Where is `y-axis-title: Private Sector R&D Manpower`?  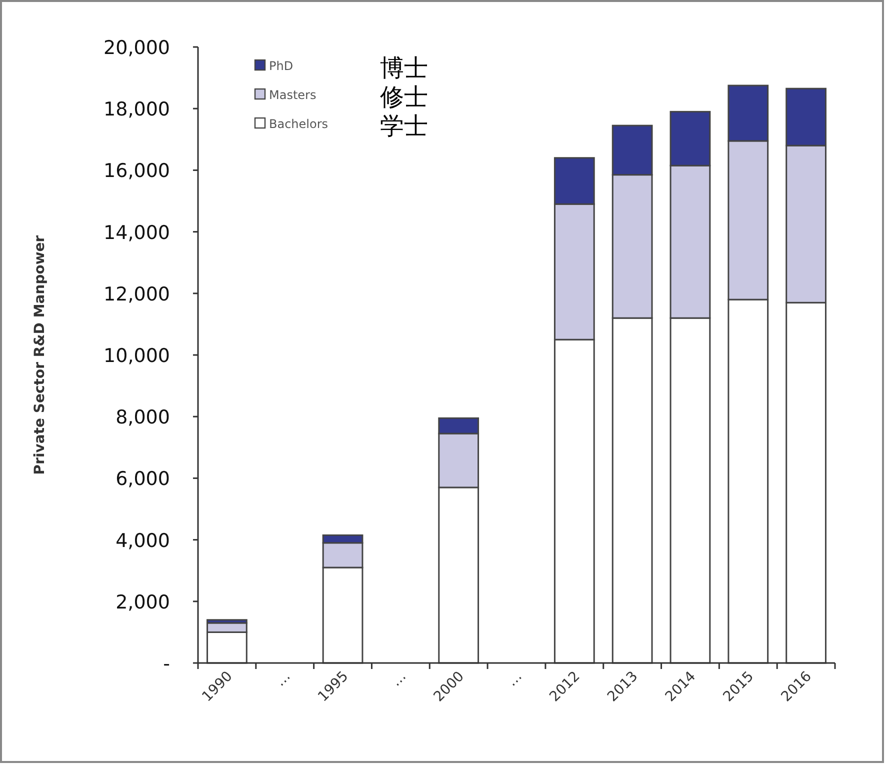 y-axis-title: Private Sector R&D Manpower is located at coordinates (40, 355).